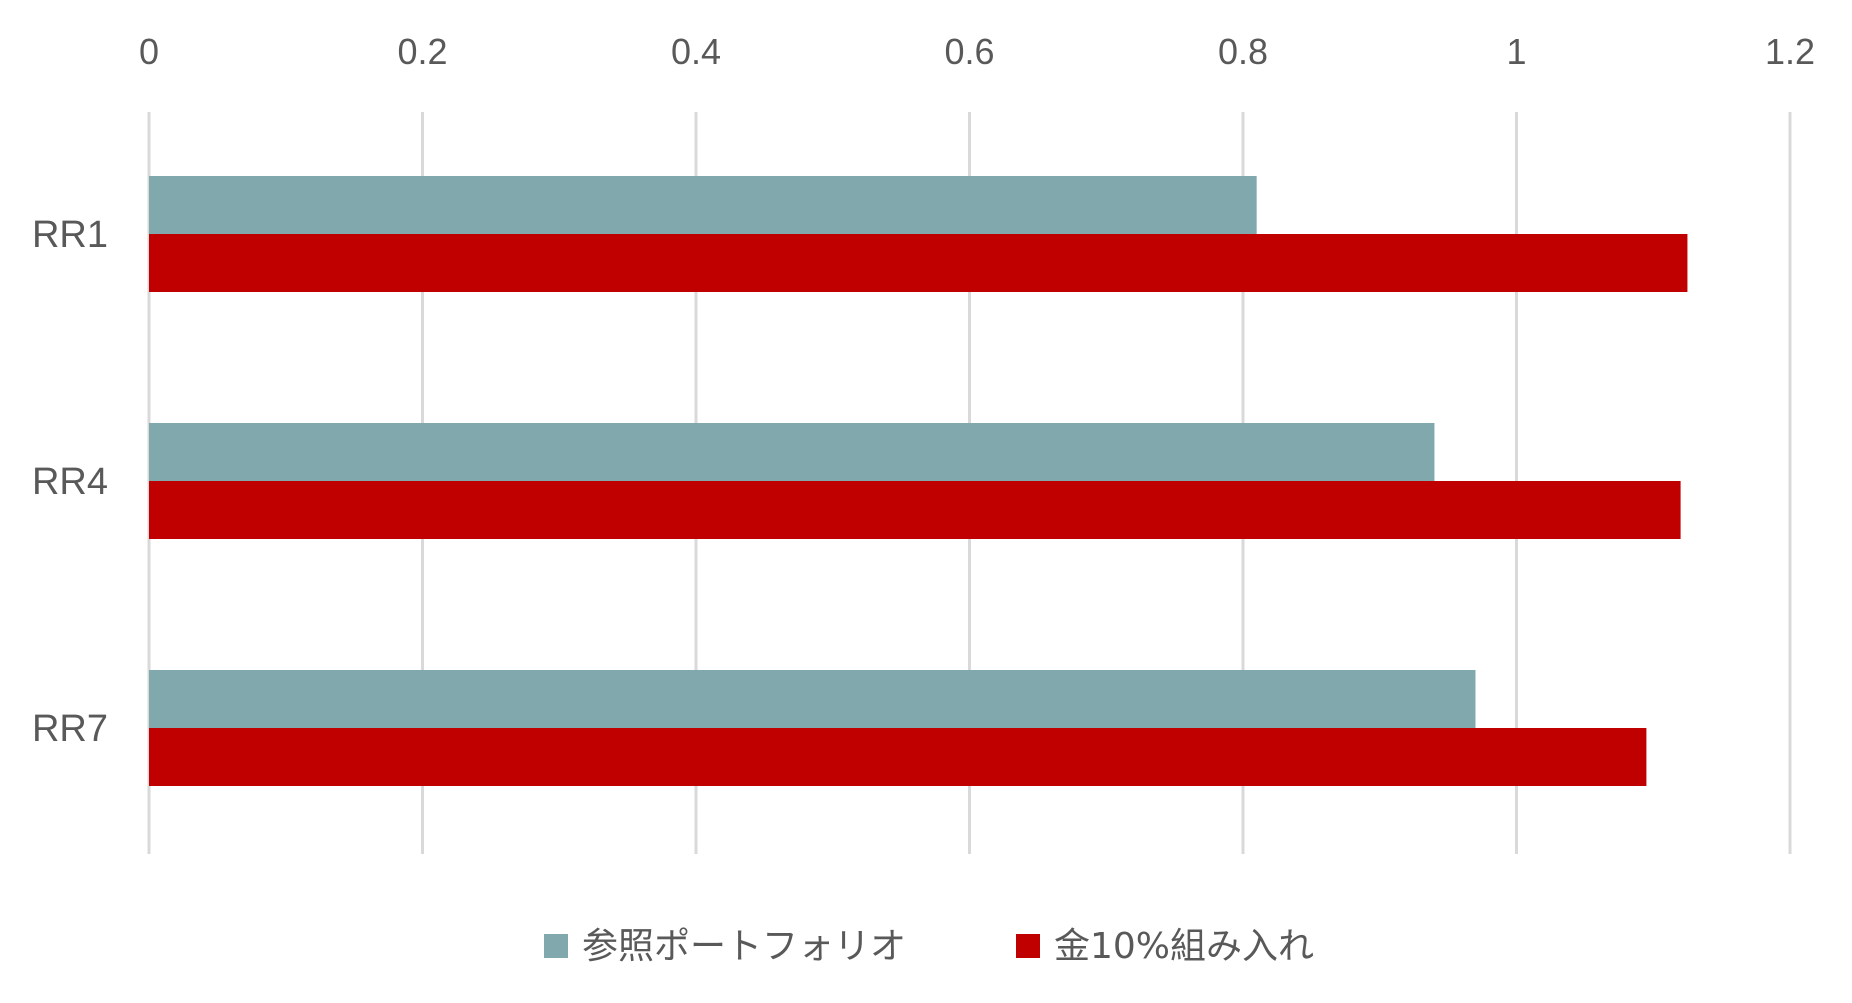  I want to click on x-tick-label-6: 1.2, so click(1790, 51).